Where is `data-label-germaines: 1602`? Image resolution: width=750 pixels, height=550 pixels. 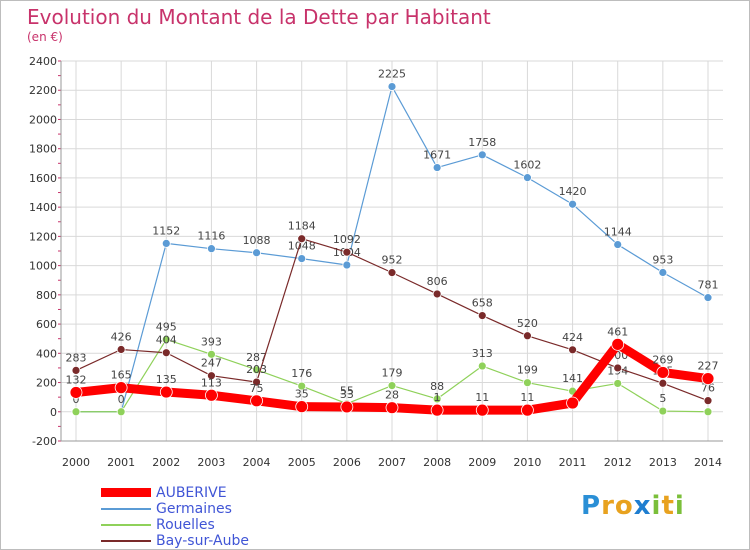 data-label-germaines: 1602 is located at coordinates (527, 165).